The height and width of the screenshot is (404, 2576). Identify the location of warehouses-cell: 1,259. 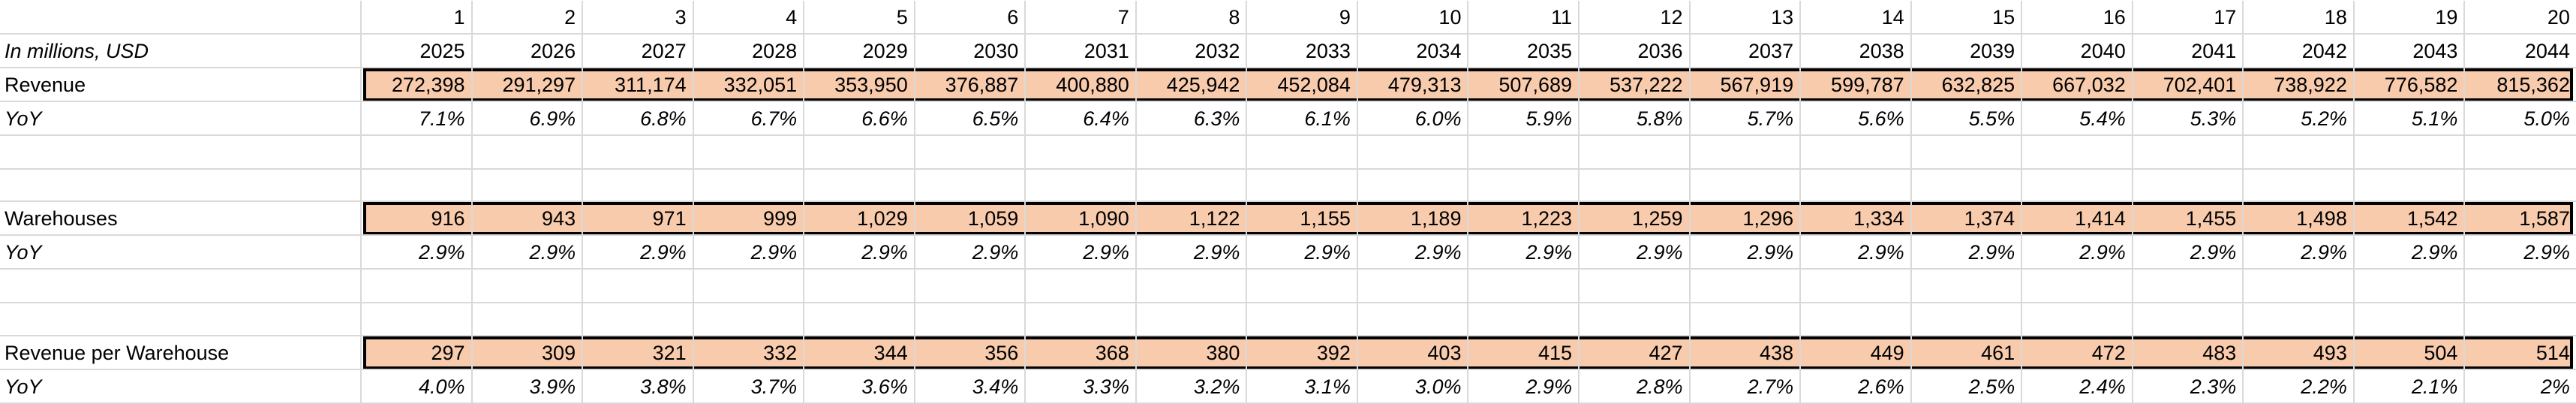
(1635, 219).